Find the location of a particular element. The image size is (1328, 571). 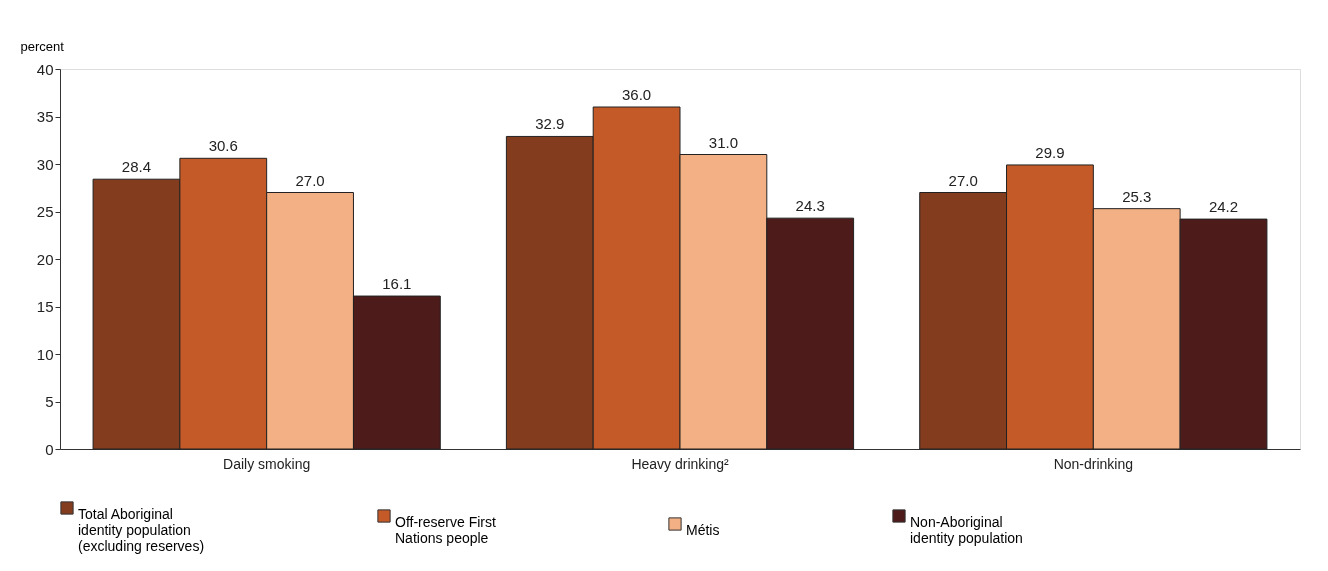

y-tick-label: 25 is located at coordinates (45, 211).